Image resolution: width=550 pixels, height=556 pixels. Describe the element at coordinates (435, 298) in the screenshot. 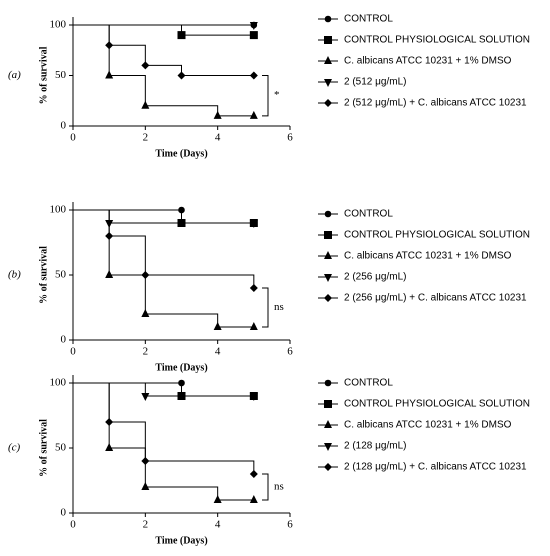

I see `legend-label: 2 (256 μg/mL) + C. albicans ATCC 10231` at that location.